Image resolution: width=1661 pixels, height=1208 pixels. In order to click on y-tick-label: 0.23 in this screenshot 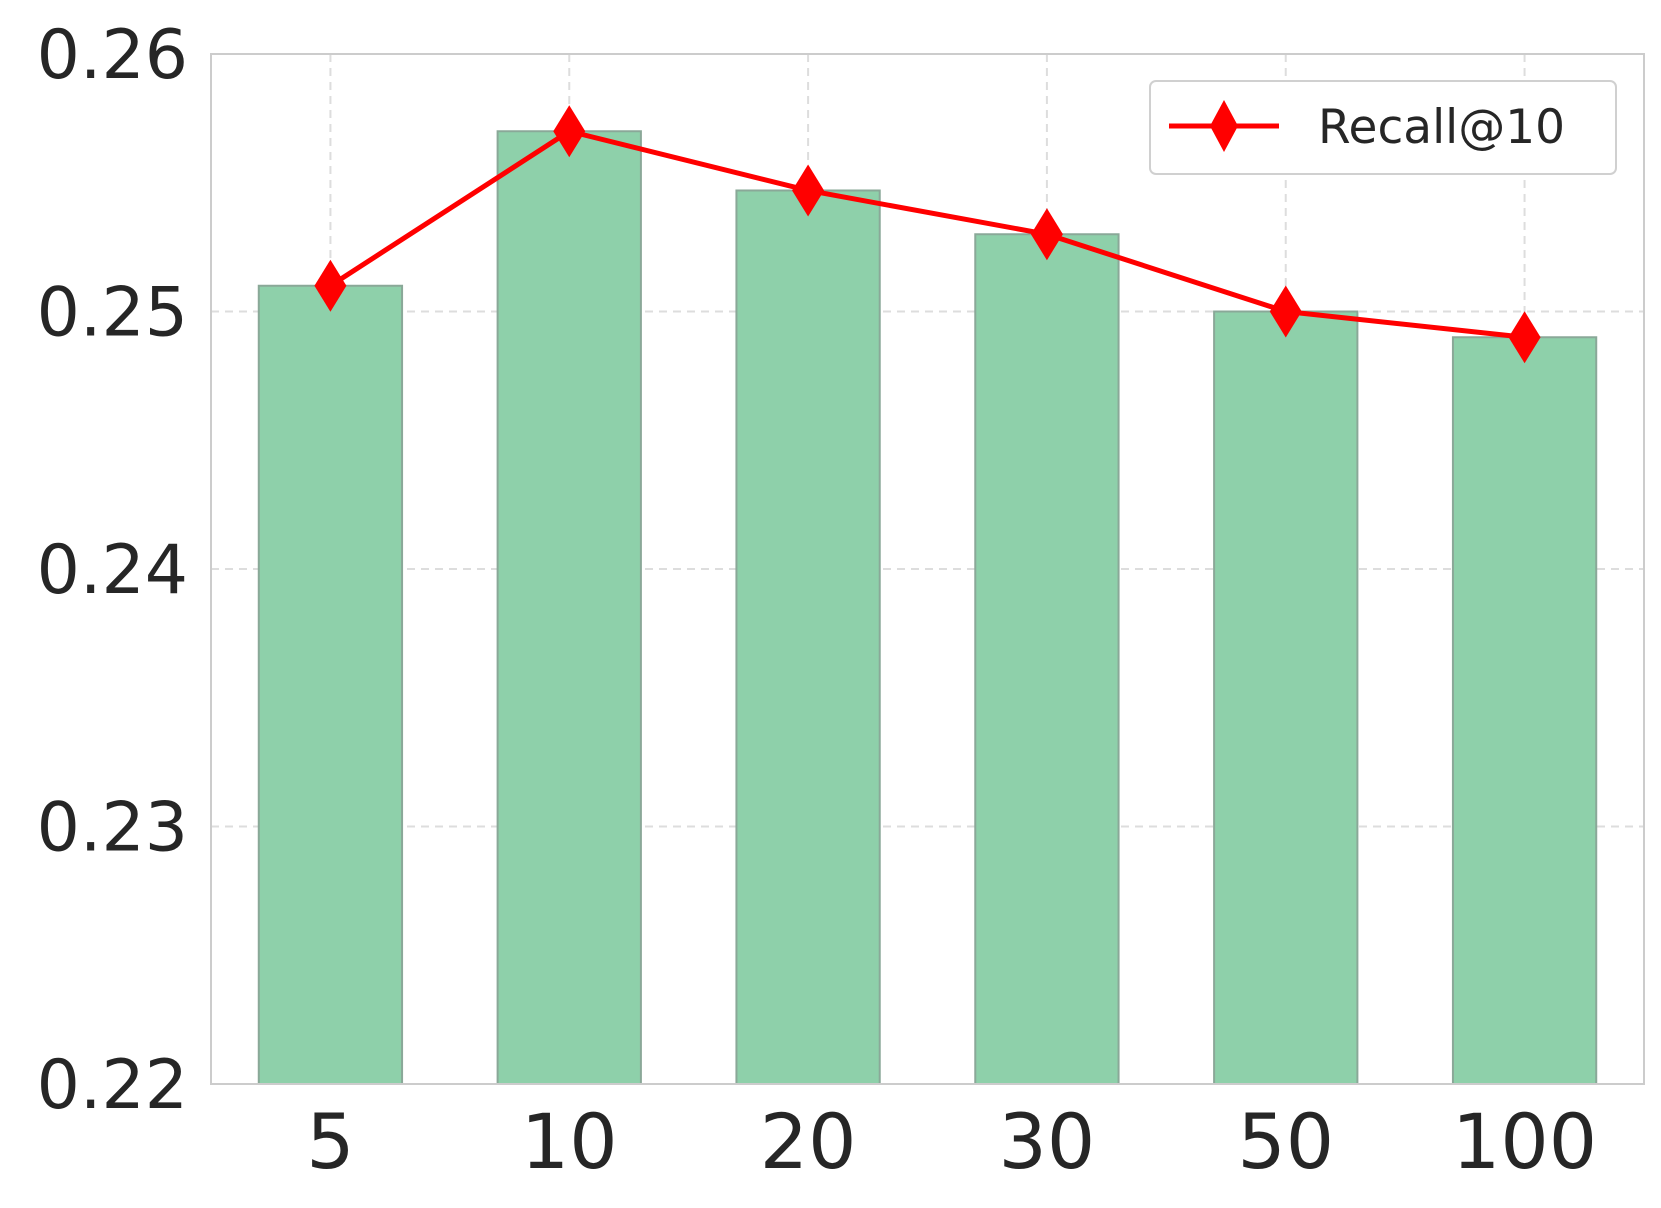, I will do `click(112, 828)`.